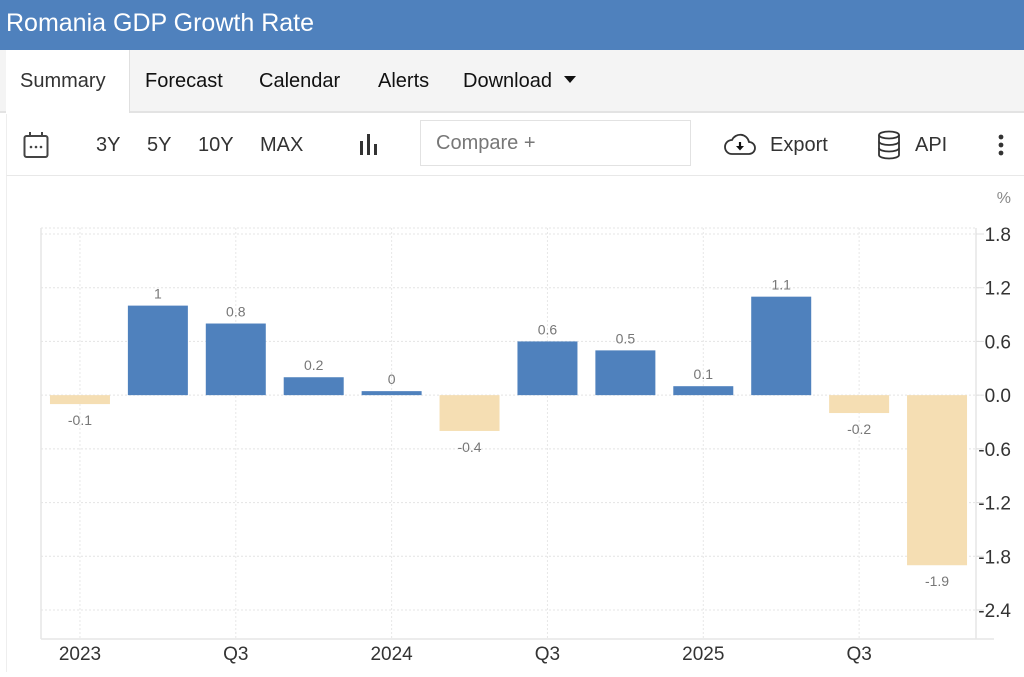  I want to click on x-axis: 2023 Q3 2024 Q3 2025 Q3, so click(465, 654).